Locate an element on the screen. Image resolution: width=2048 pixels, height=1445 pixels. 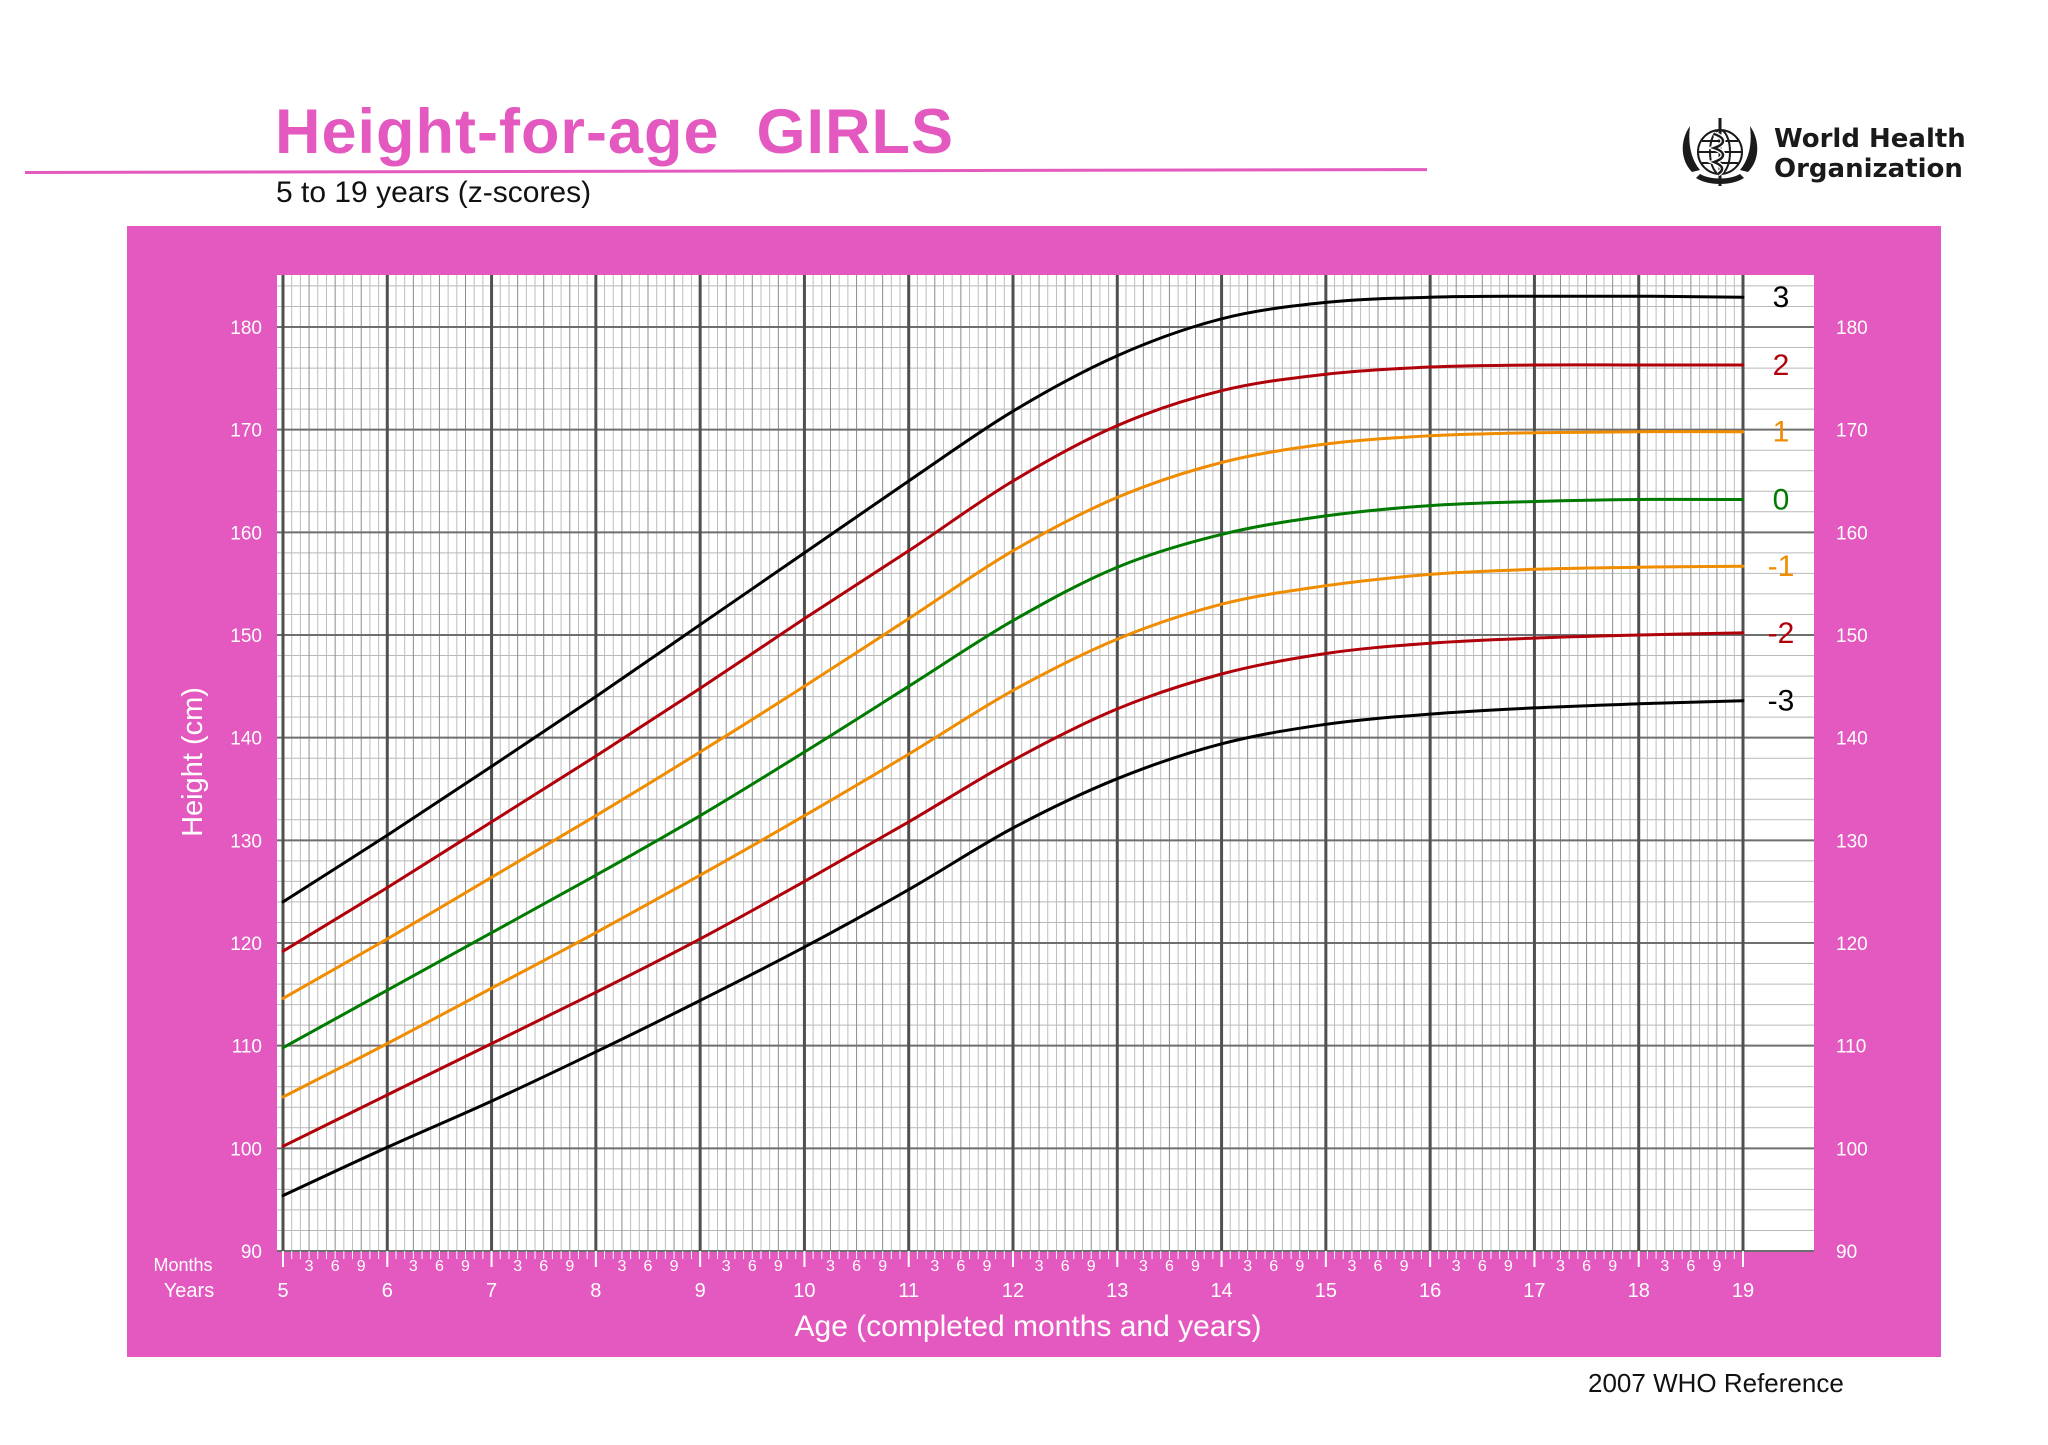
x-tick-label-year: 13 is located at coordinates (1117, 1291).